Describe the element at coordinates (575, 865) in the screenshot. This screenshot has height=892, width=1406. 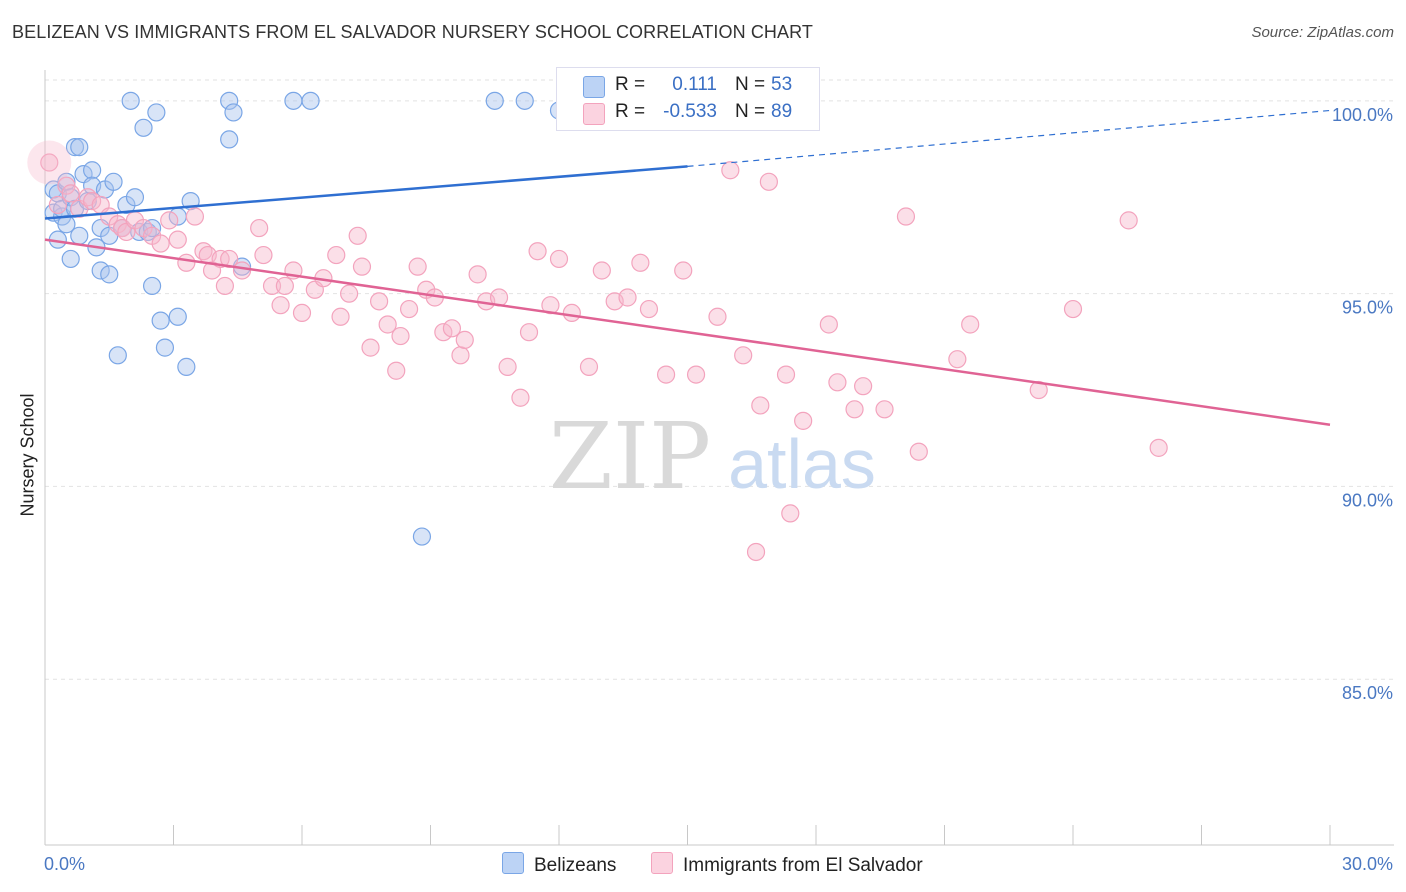
I see `legend-label-belizeans: Belizeans` at that location.